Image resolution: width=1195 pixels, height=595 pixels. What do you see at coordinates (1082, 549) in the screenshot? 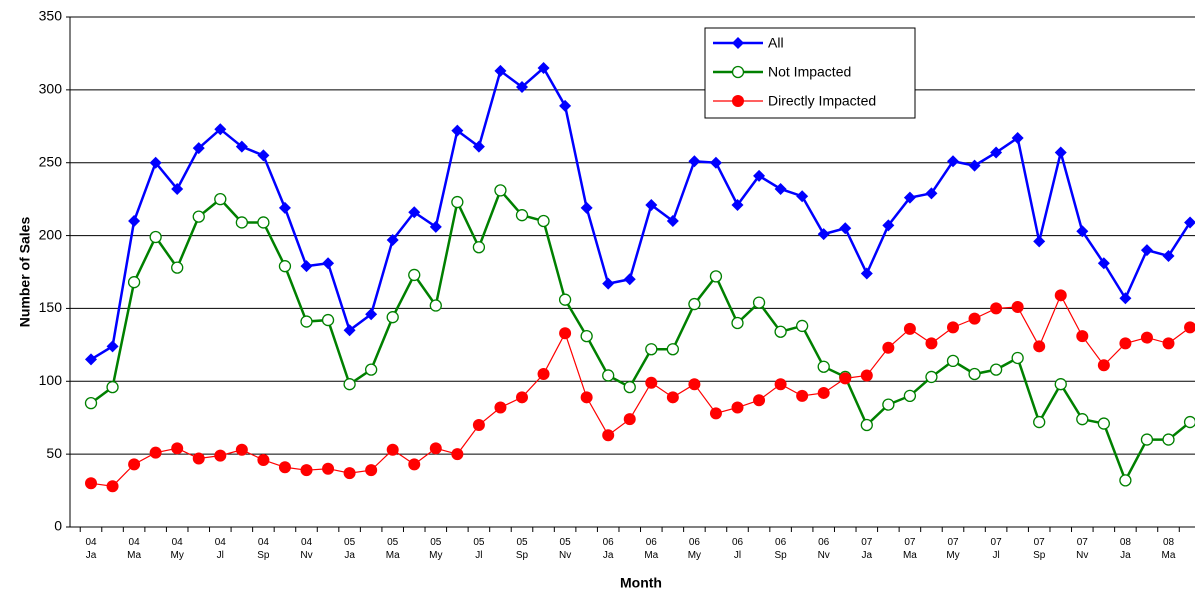
I see `x-tick-label: 07 Nv` at bounding box center [1082, 549].